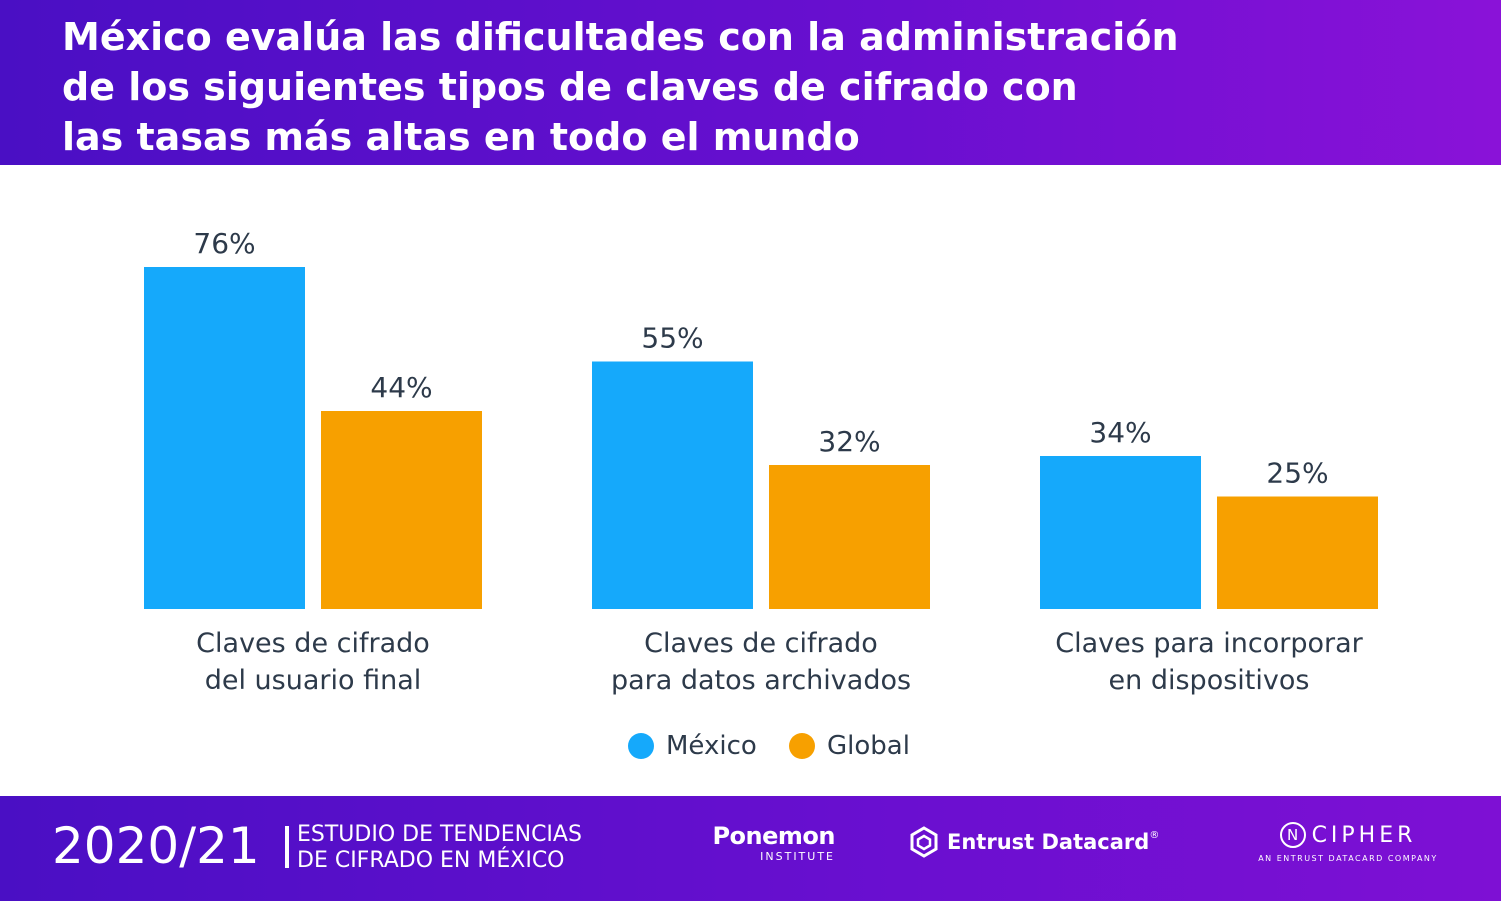 The width and height of the screenshot is (1501, 901). I want to click on legend-mexico: México, so click(692, 746).